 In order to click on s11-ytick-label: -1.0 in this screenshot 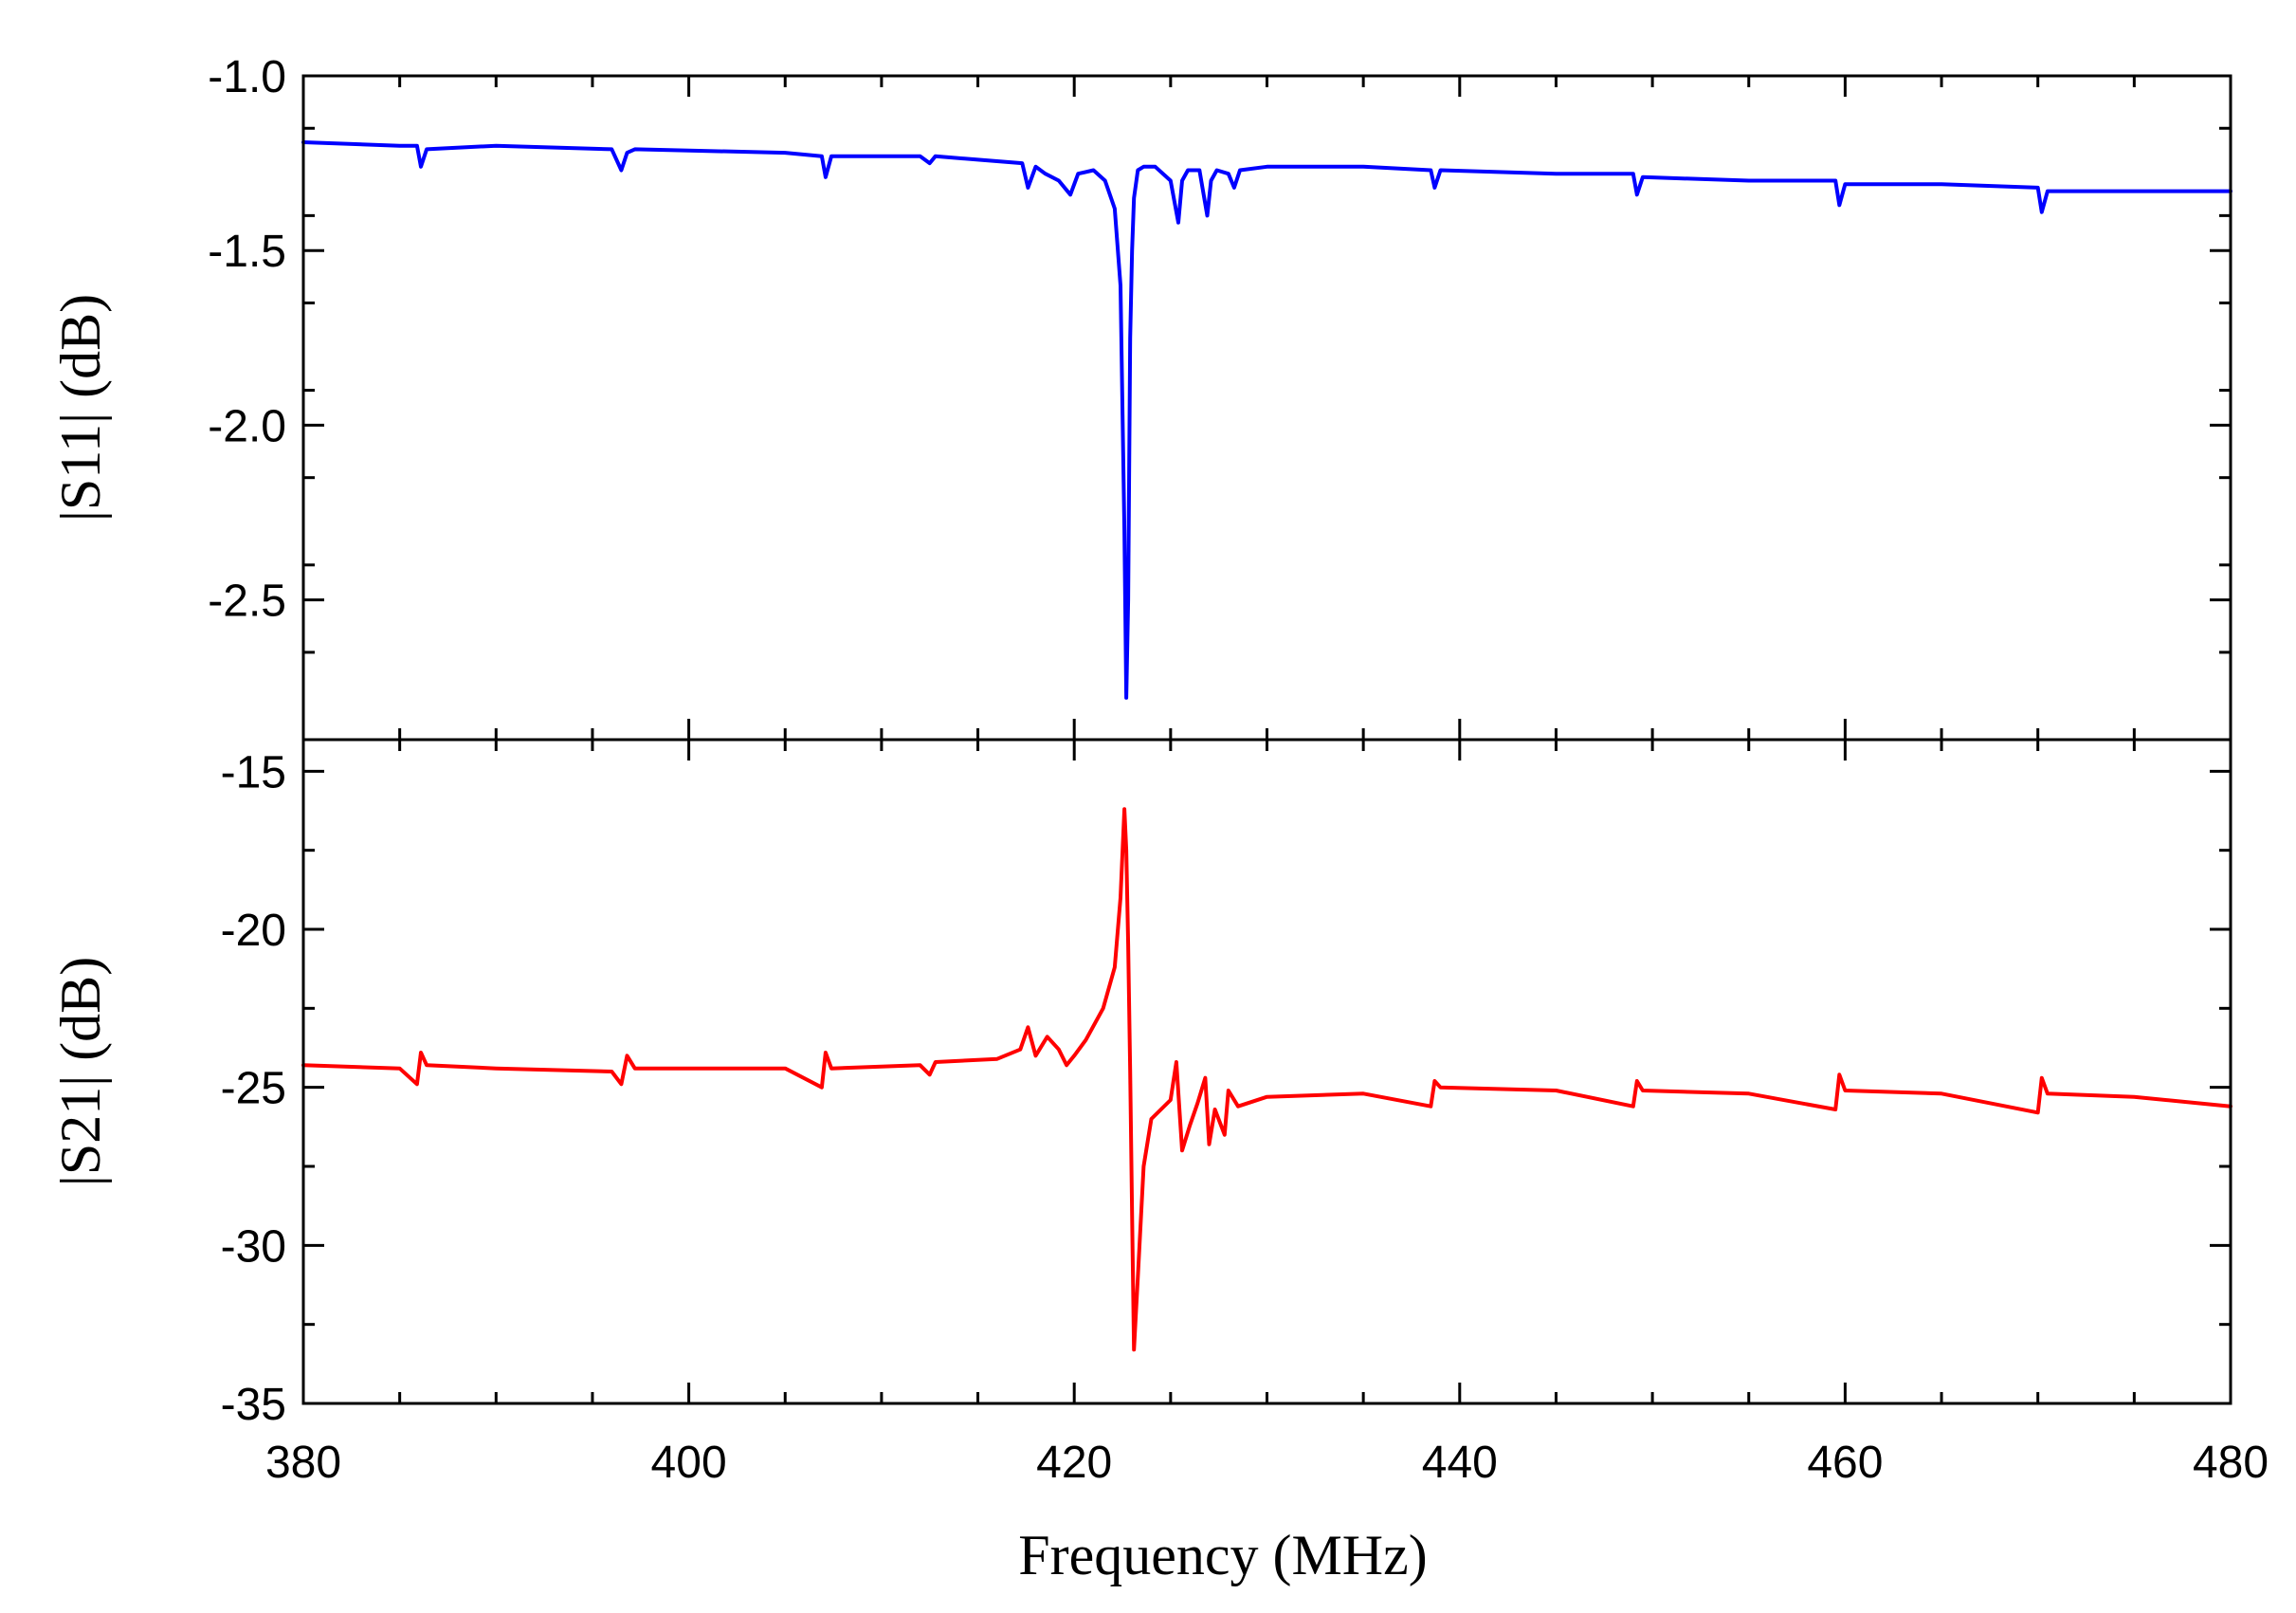, I will do `click(247, 77)`.